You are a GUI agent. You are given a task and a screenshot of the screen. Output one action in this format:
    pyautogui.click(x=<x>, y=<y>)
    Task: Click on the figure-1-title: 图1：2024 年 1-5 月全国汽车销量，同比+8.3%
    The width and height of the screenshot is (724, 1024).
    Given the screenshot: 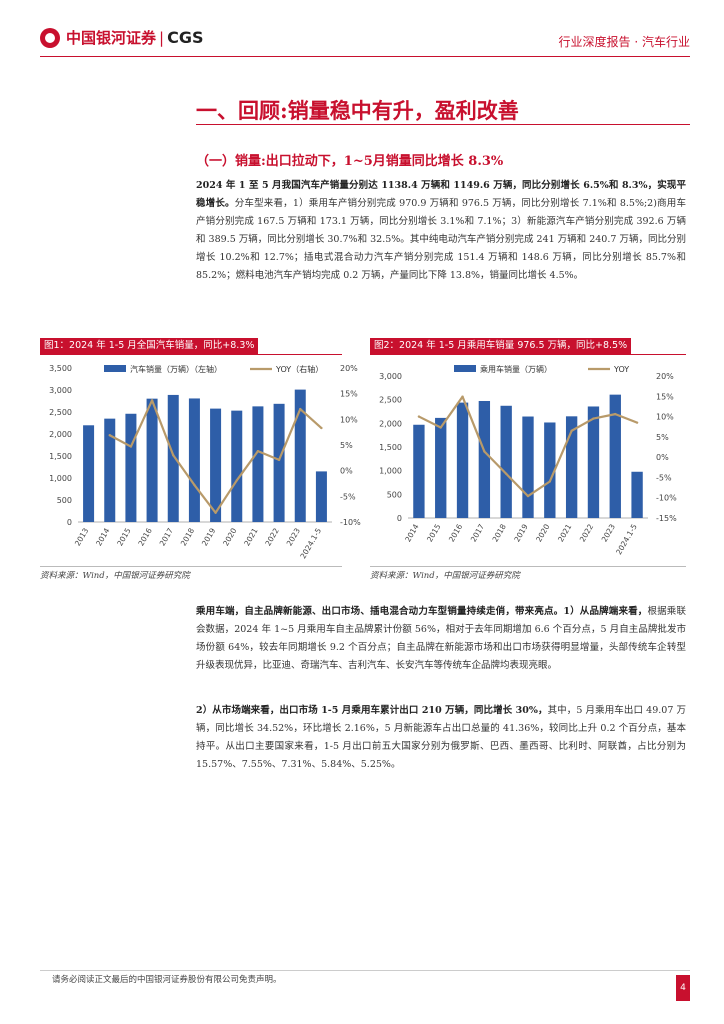 What is the action you would take?
    pyautogui.click(x=149, y=346)
    